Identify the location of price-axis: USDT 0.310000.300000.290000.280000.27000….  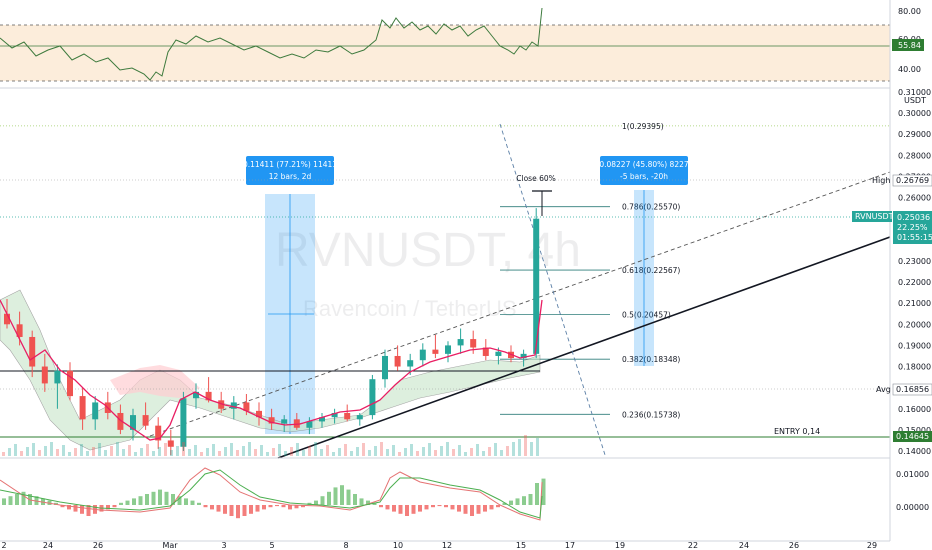
(914, 272).